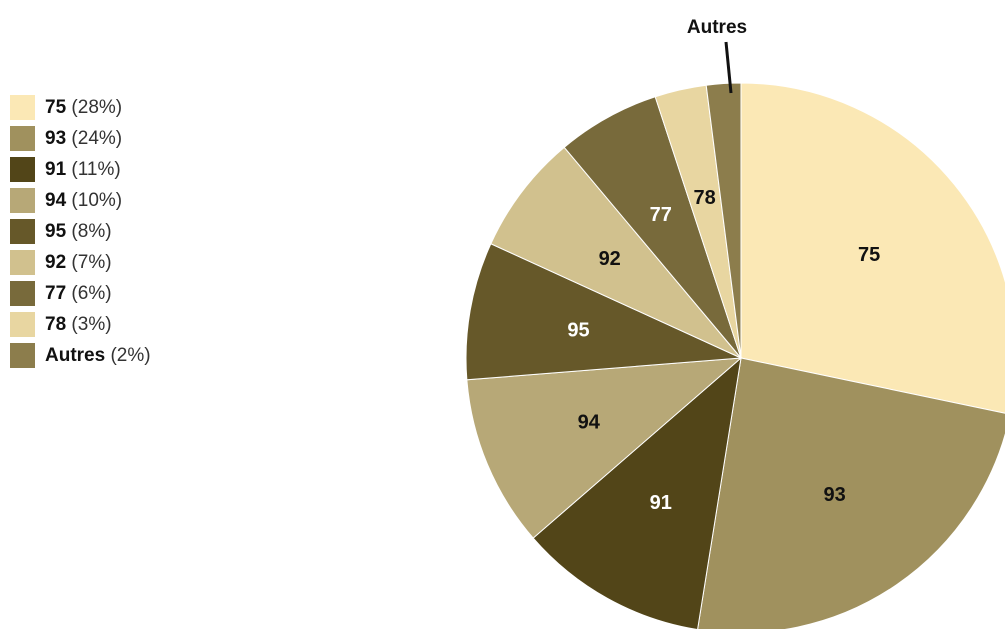 The image size is (1005, 629). What do you see at coordinates (91, 293) in the screenshot?
I see `legend-percent: (6%)` at bounding box center [91, 293].